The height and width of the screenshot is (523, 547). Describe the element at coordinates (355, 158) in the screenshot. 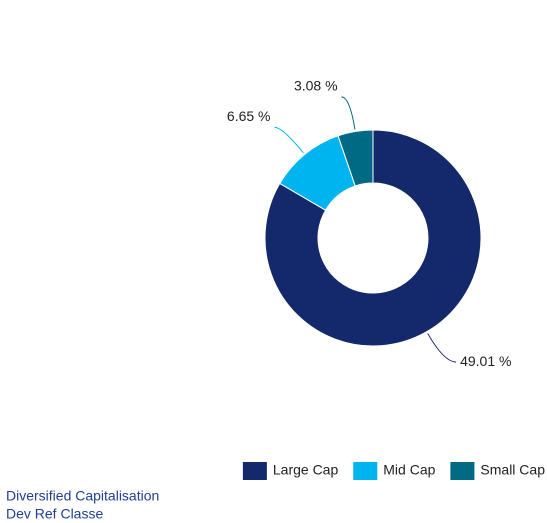

I see `donut-slice` at that location.